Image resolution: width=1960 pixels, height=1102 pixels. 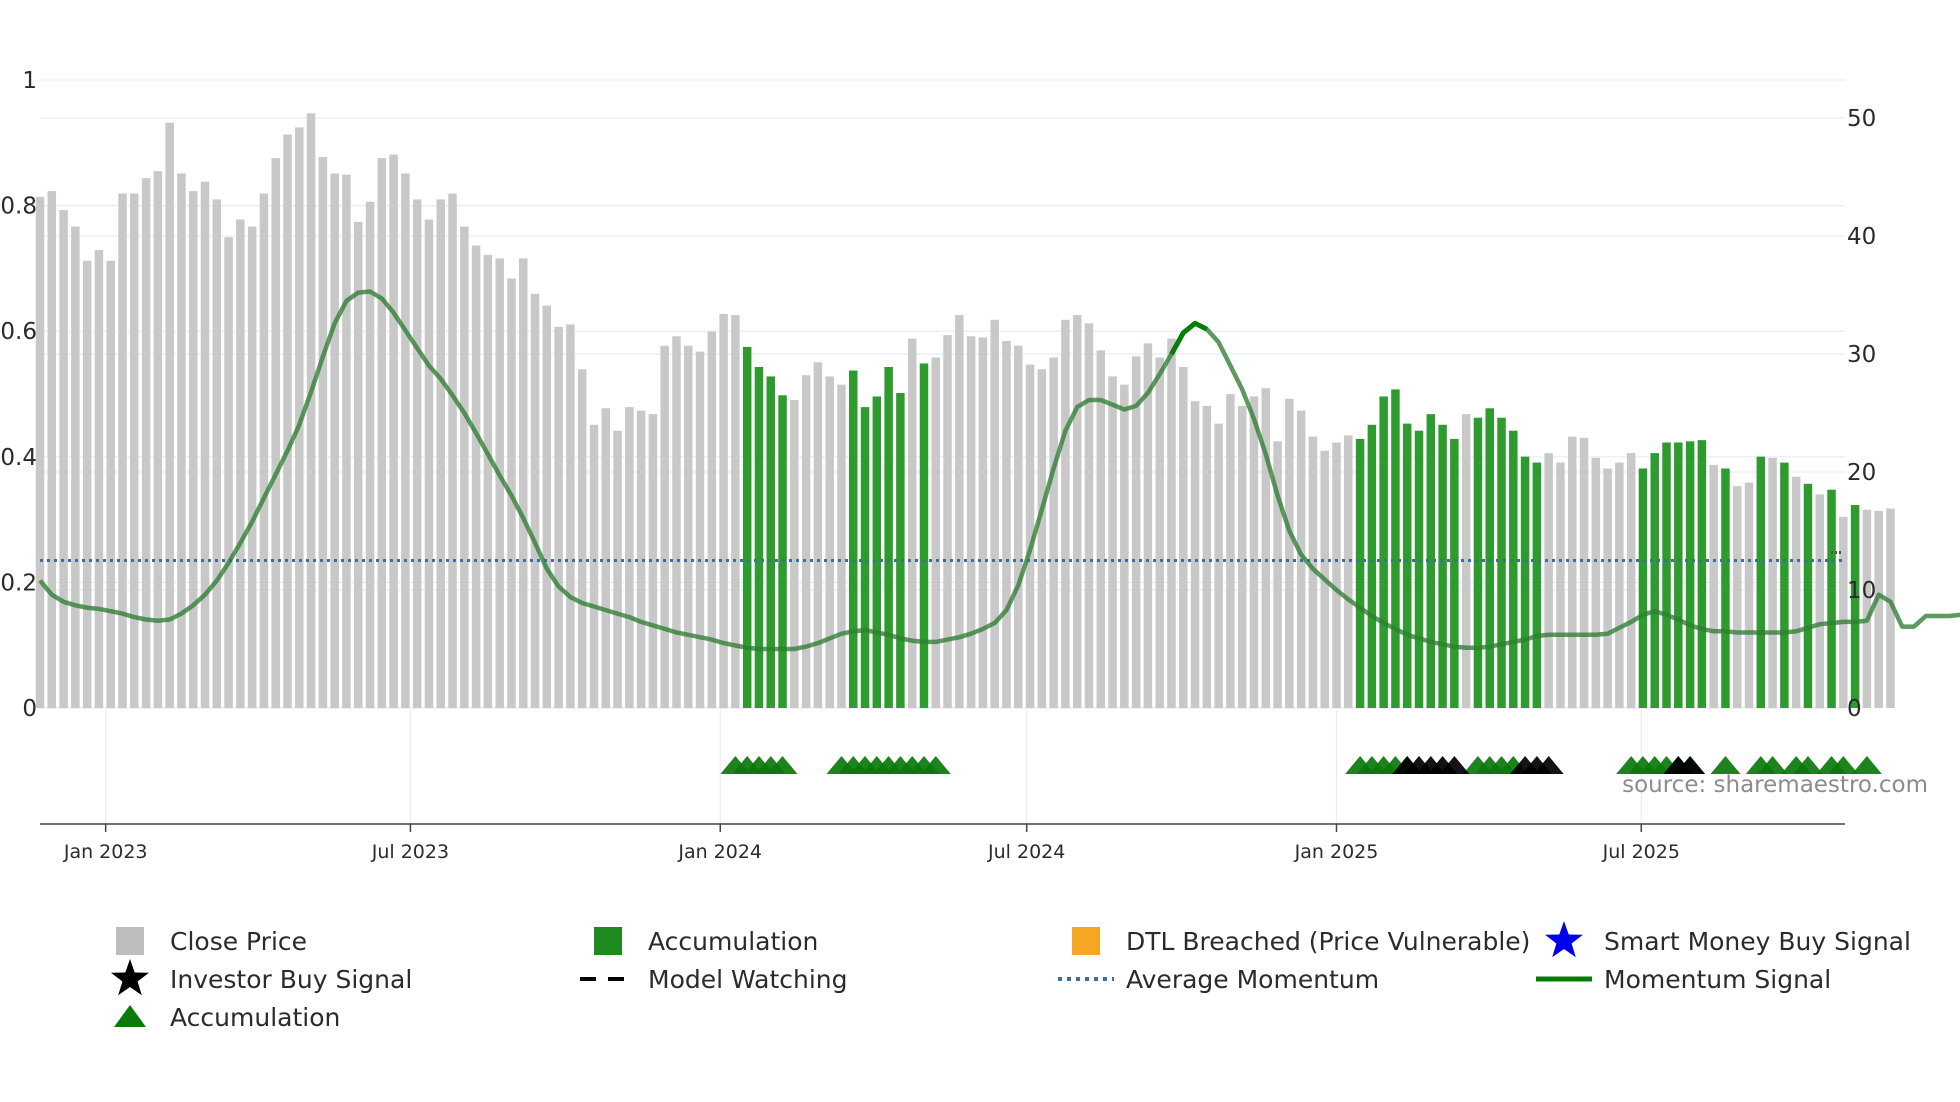 What do you see at coordinates (29, 81) in the screenshot?
I see `left-tick-label: 1` at bounding box center [29, 81].